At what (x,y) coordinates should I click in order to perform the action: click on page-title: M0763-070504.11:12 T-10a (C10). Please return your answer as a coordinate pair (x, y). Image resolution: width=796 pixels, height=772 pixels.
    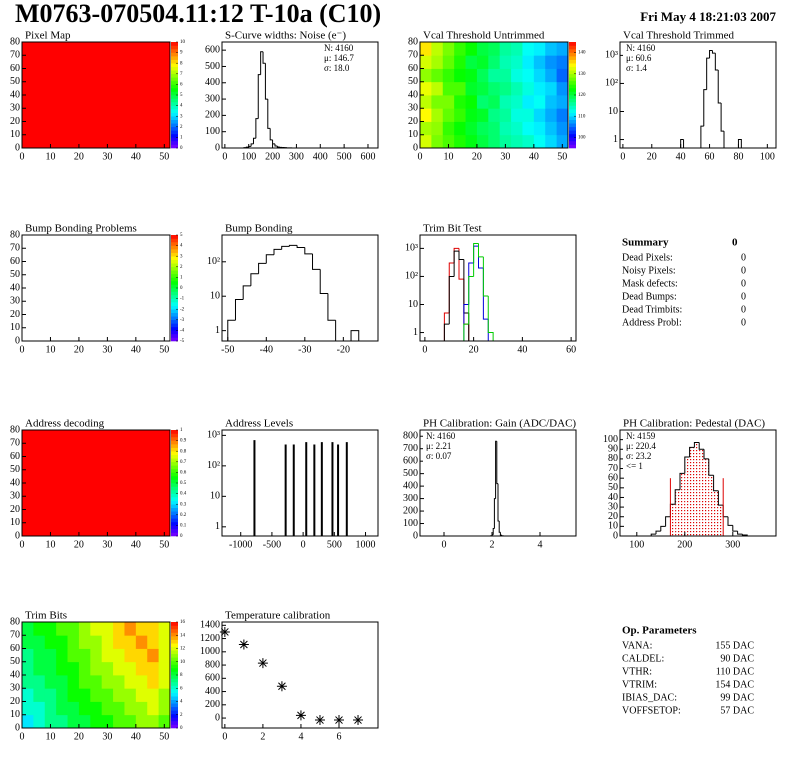
    Looking at the image, I should click on (198, 14).